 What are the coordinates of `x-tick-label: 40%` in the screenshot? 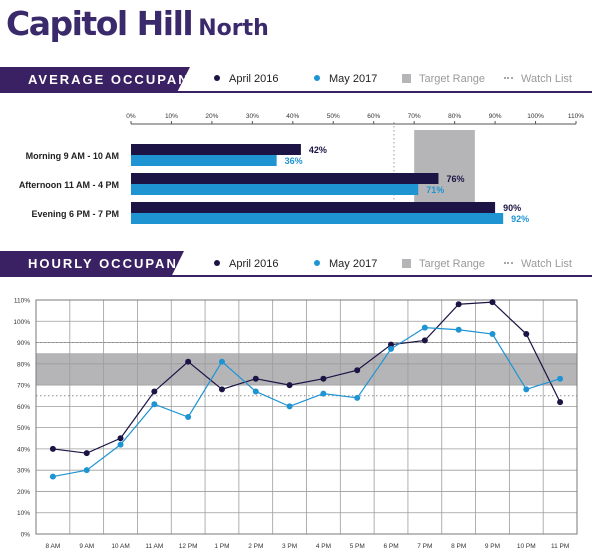 It's located at (292, 116).